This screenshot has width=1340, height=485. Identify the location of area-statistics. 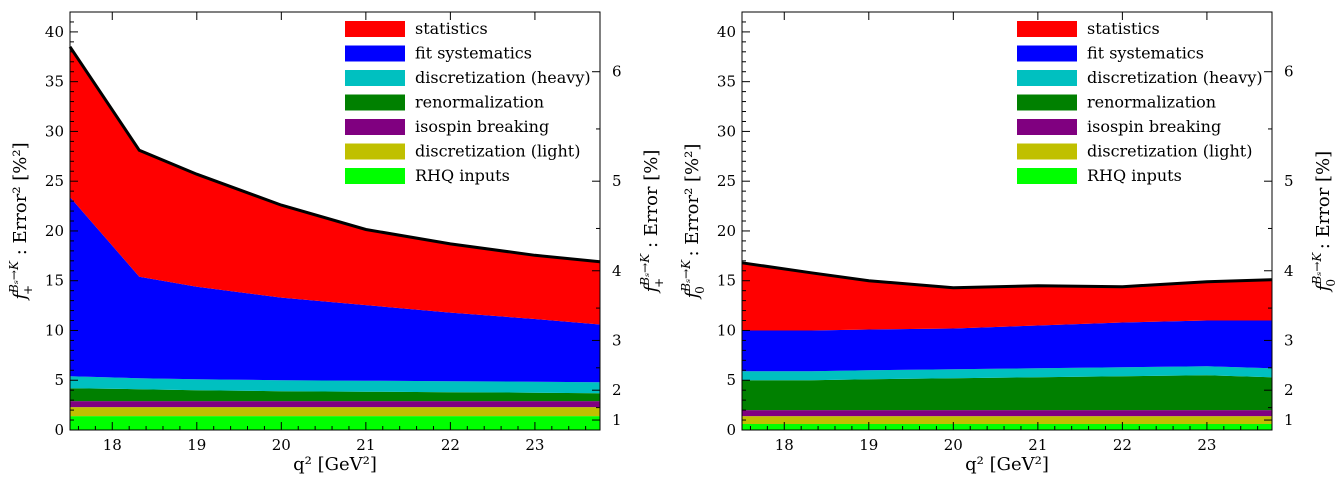
(1007, 296).